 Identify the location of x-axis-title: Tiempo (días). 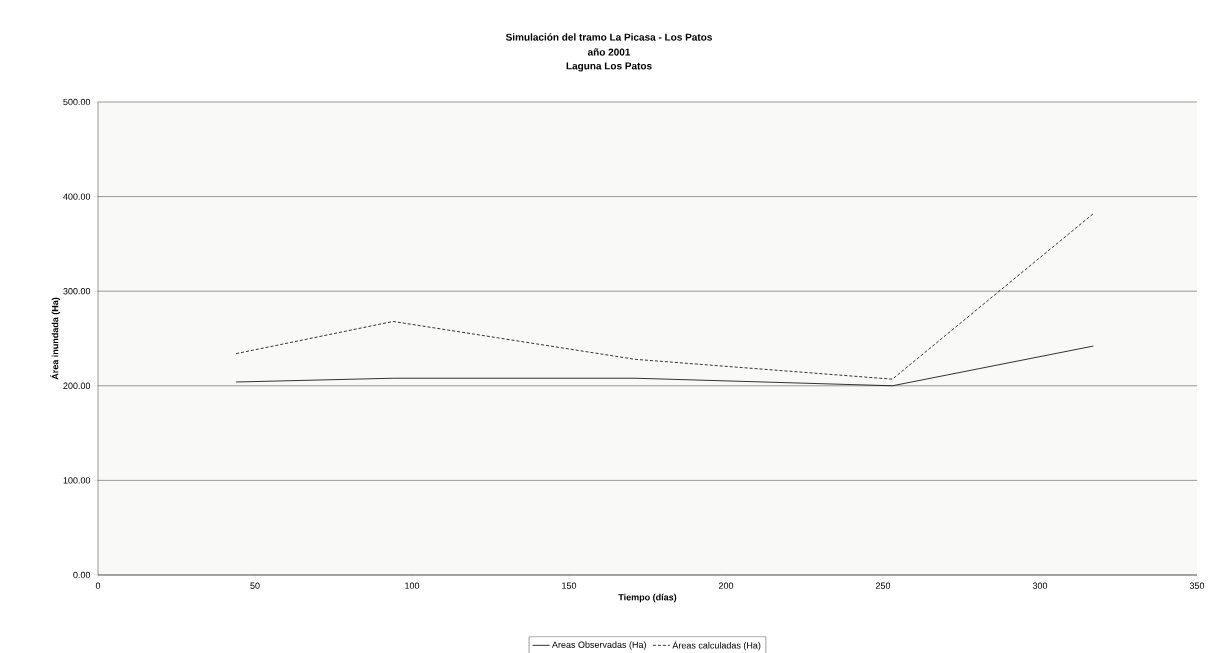
(647, 598).